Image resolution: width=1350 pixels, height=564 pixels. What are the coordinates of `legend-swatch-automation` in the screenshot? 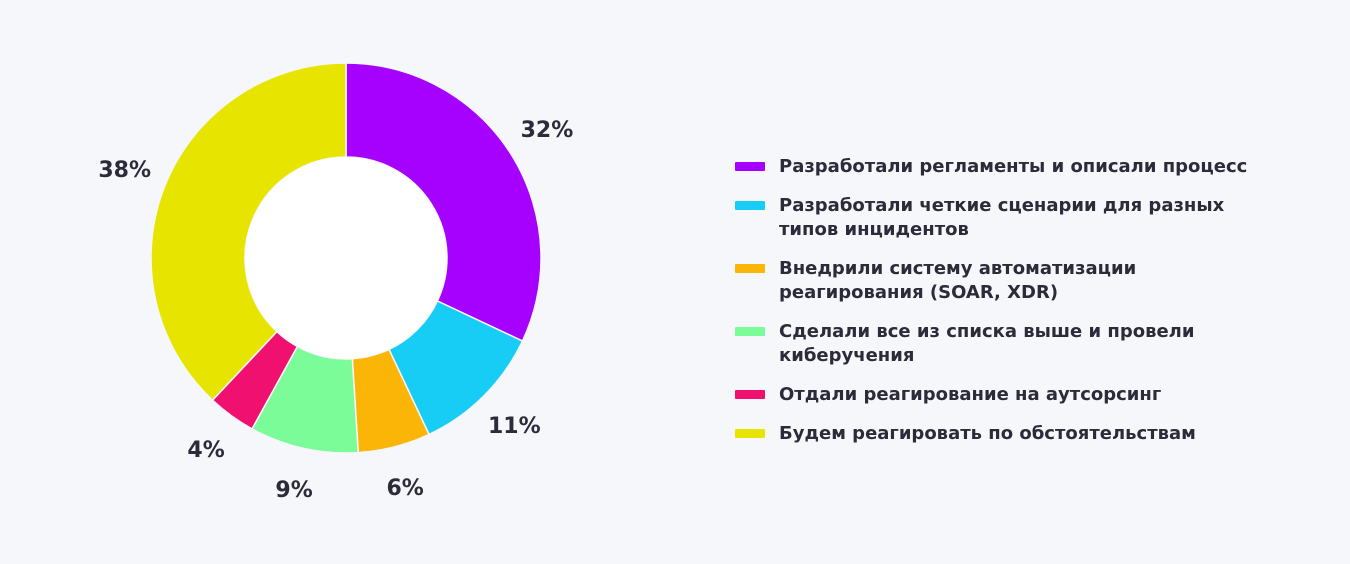 It's located at (750, 268).